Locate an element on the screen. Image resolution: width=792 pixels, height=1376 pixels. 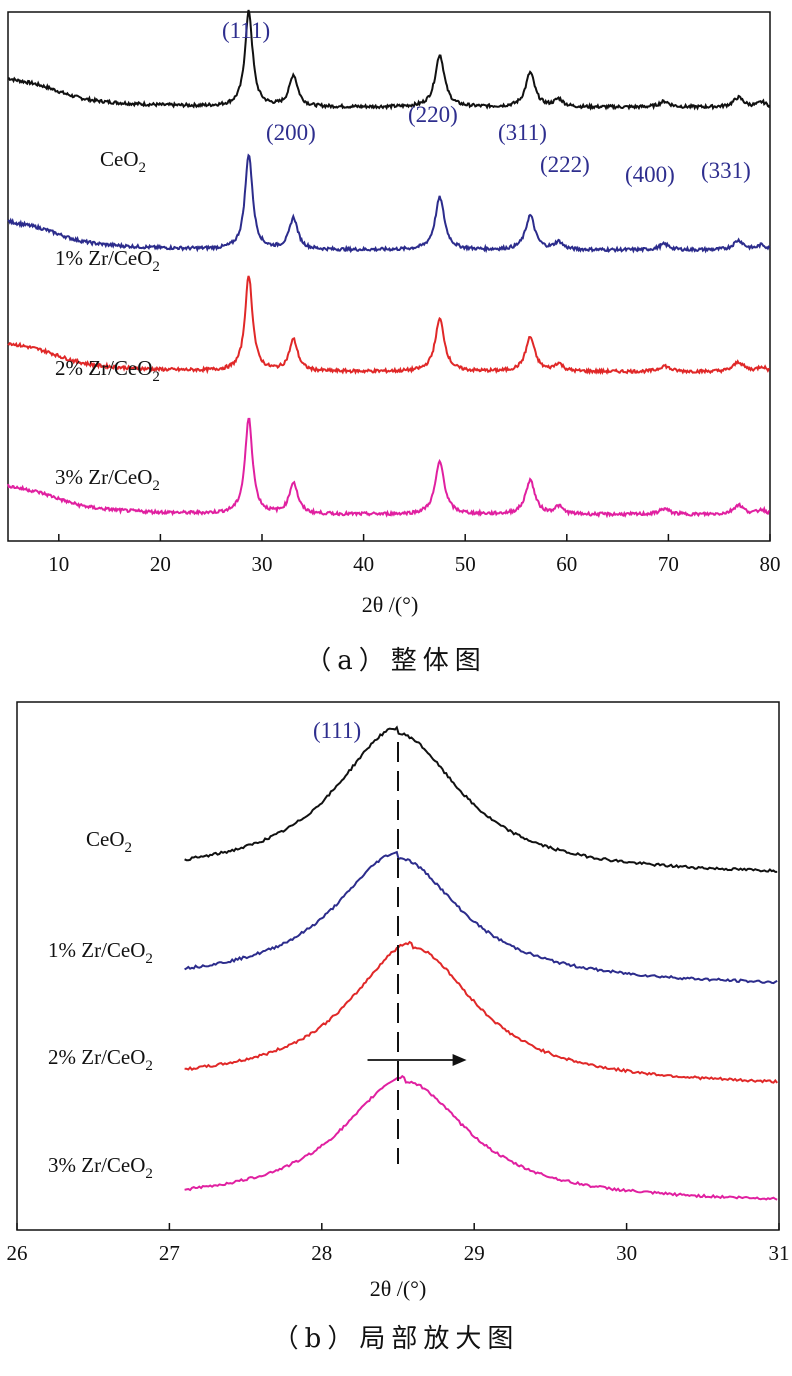
x-tick-label-a-80: 80 is located at coordinates (770, 564).